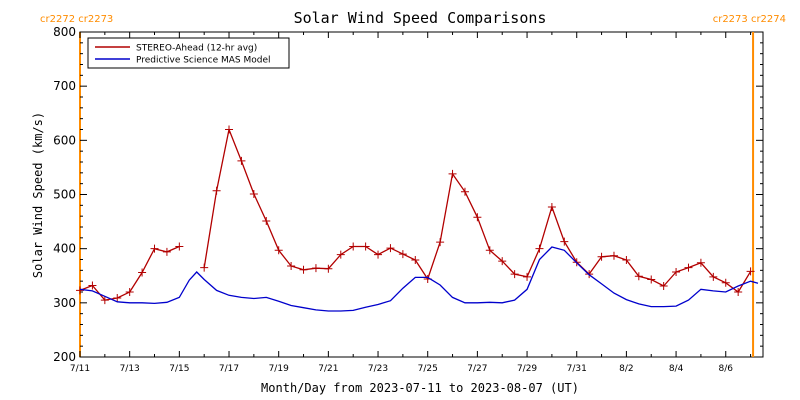 The image size is (800, 400). Describe the element at coordinates (130, 369) in the screenshot. I see `x-tick-label: 7/13` at that location.